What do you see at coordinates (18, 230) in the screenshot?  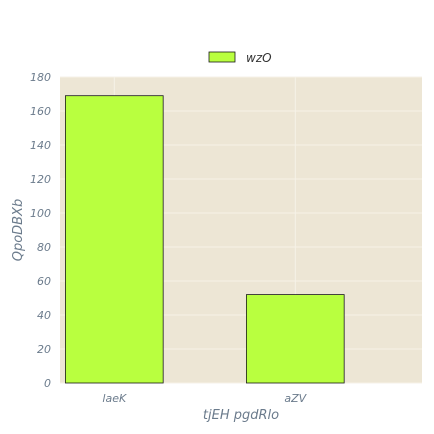 I see `y-axis-label: QpoDBXb` at bounding box center [18, 230].